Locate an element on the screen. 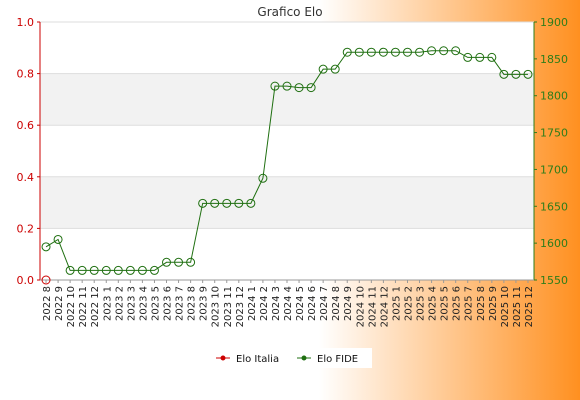  x-tick-label: 2024 8 is located at coordinates (336, 303).